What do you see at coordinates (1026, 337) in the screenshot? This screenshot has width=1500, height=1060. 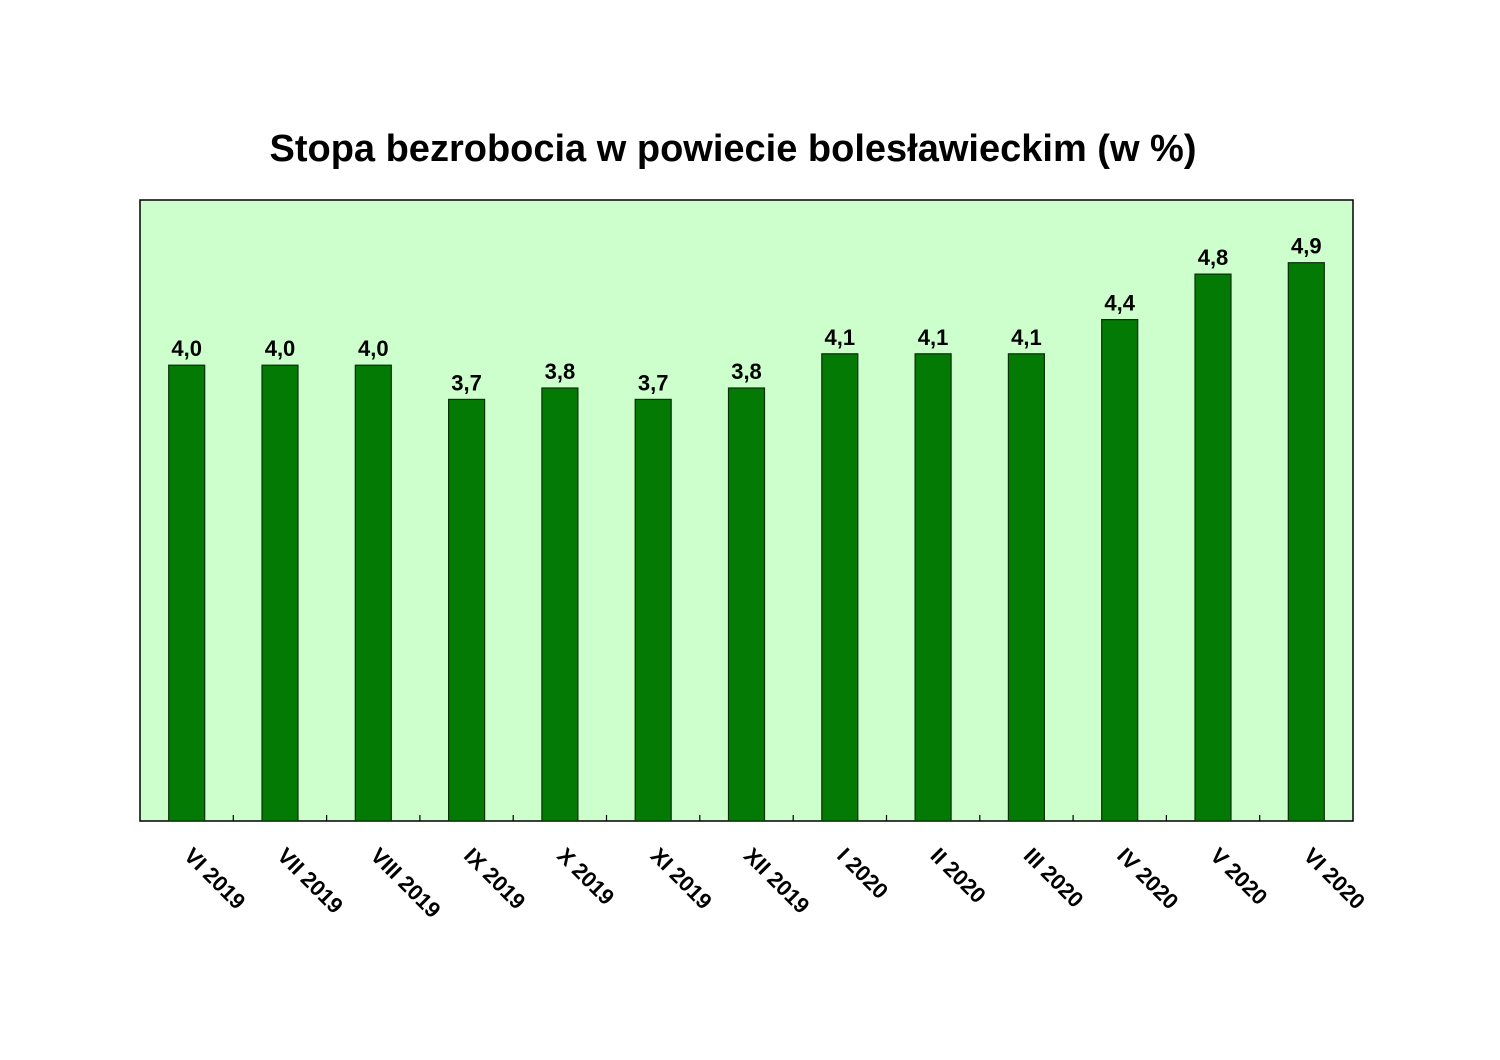 I see `data-label-9: 4,1` at bounding box center [1026, 337].